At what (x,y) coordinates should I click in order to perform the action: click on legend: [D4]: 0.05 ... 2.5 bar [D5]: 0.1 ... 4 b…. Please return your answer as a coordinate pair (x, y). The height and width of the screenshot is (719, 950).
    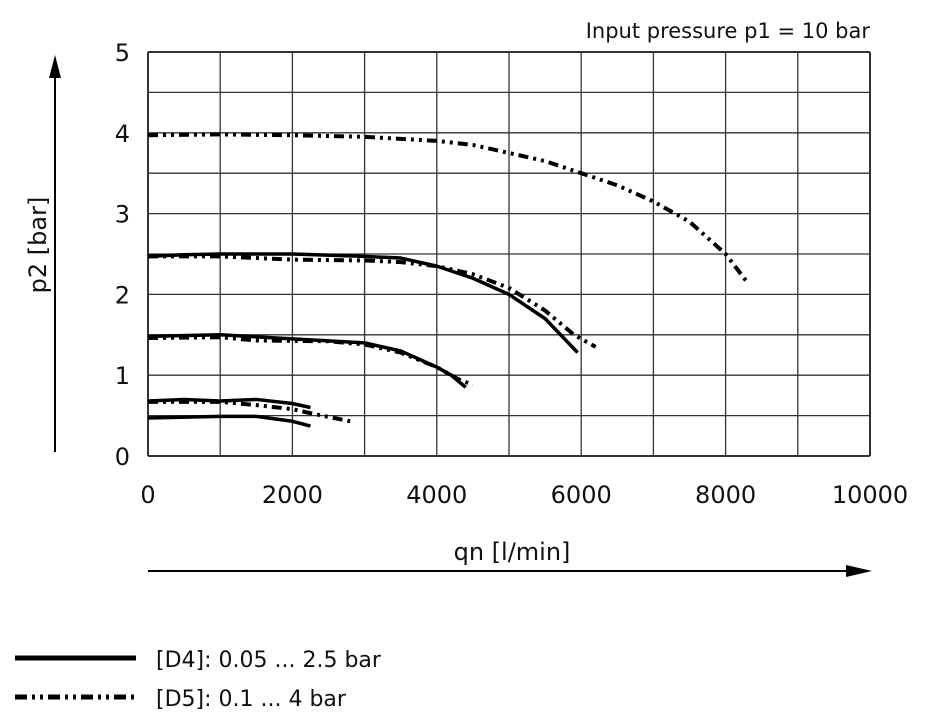
    Looking at the image, I should click on (198, 680).